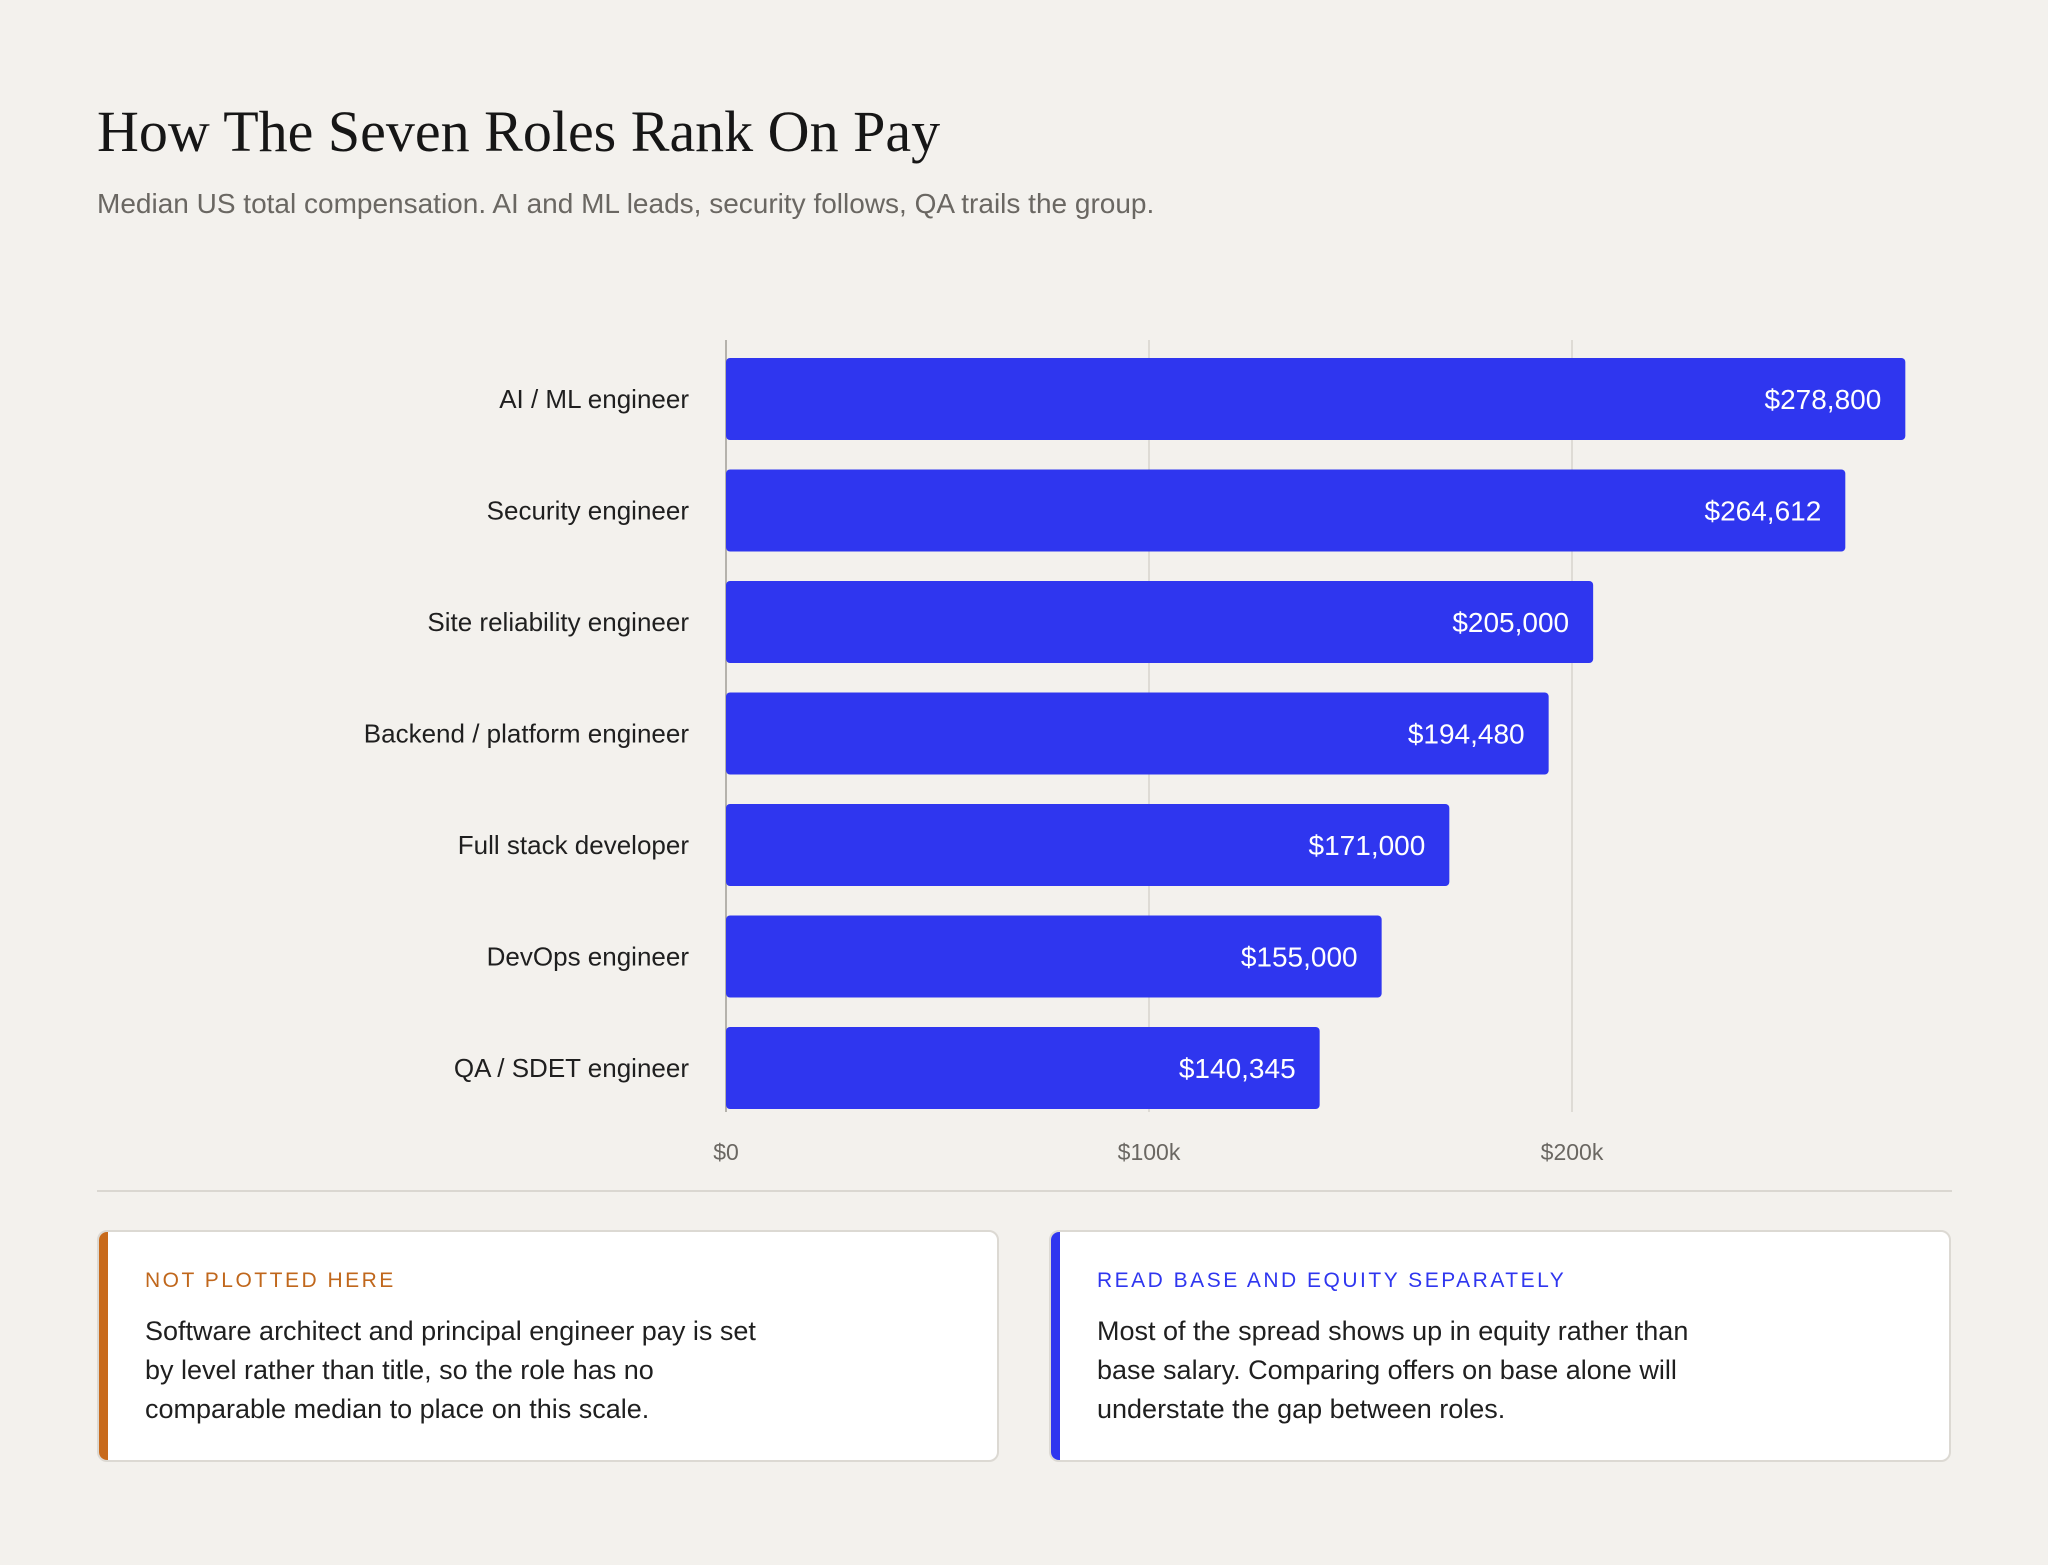  What do you see at coordinates (1237, 1068) in the screenshot?
I see `bar-value-label: $140,345` at bounding box center [1237, 1068].